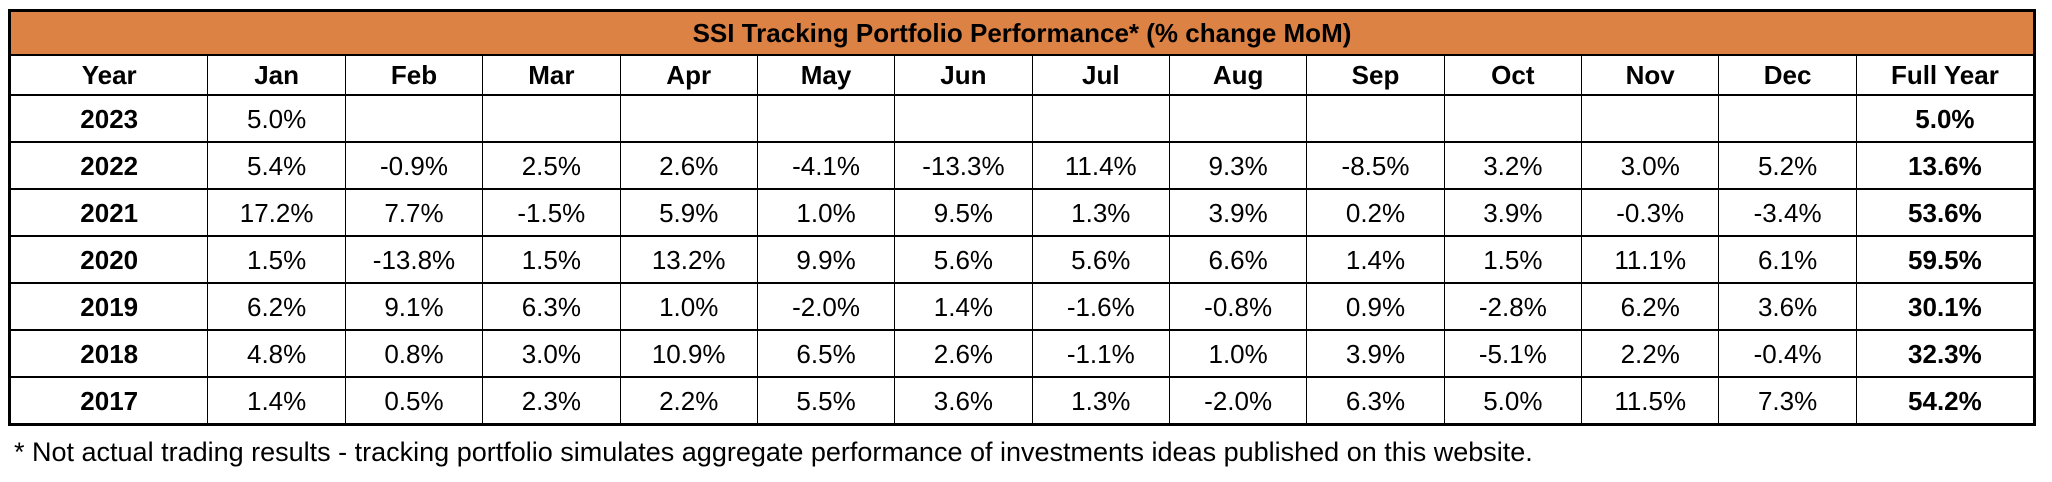  What do you see at coordinates (1100, 165) in the screenshot?
I see `month-value-cell: 11.4%` at bounding box center [1100, 165].